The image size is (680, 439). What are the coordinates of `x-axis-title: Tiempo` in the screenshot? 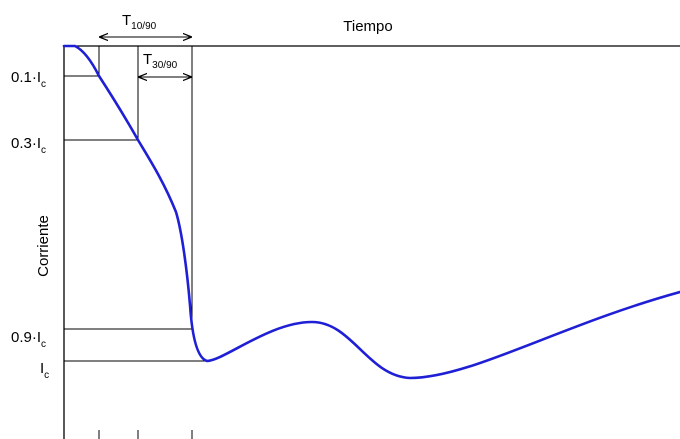 It's located at (367, 26).